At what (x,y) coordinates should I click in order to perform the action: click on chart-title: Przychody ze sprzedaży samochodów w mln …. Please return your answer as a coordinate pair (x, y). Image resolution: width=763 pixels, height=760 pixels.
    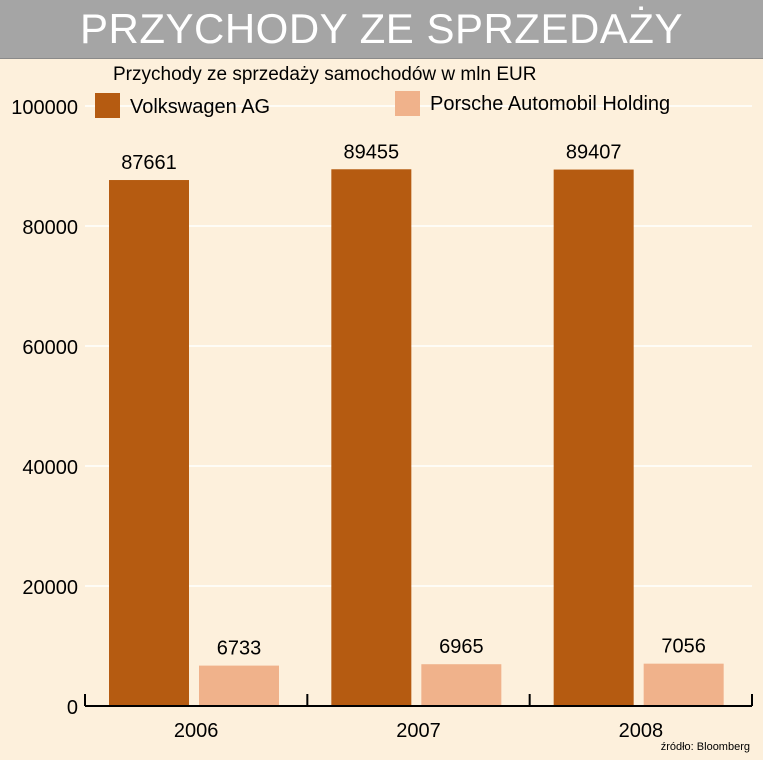
    Looking at the image, I should click on (324, 74).